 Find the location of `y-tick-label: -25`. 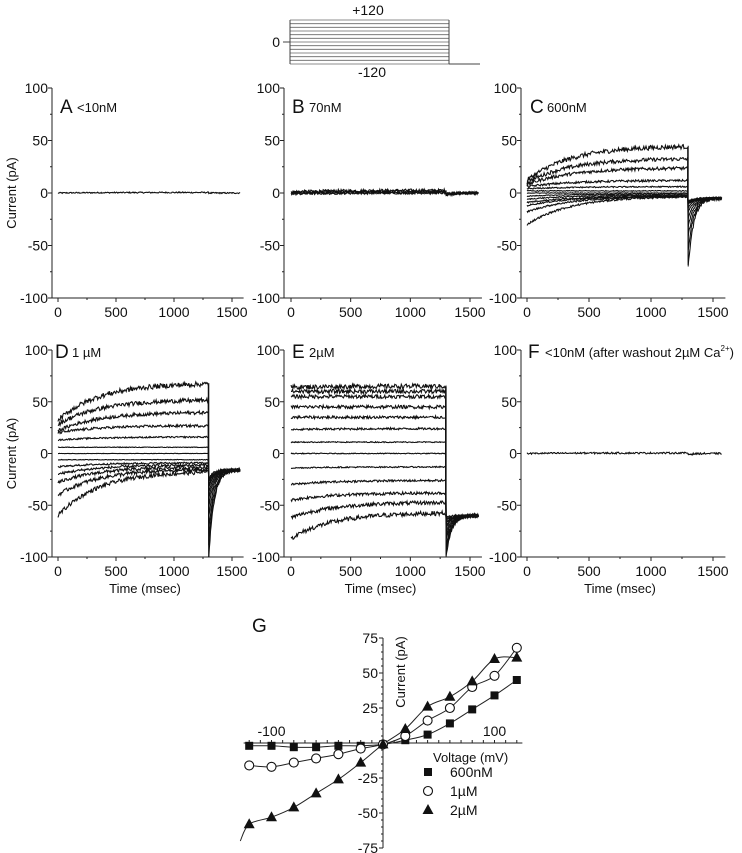

y-tick-label: -25 is located at coordinates (368, 778).